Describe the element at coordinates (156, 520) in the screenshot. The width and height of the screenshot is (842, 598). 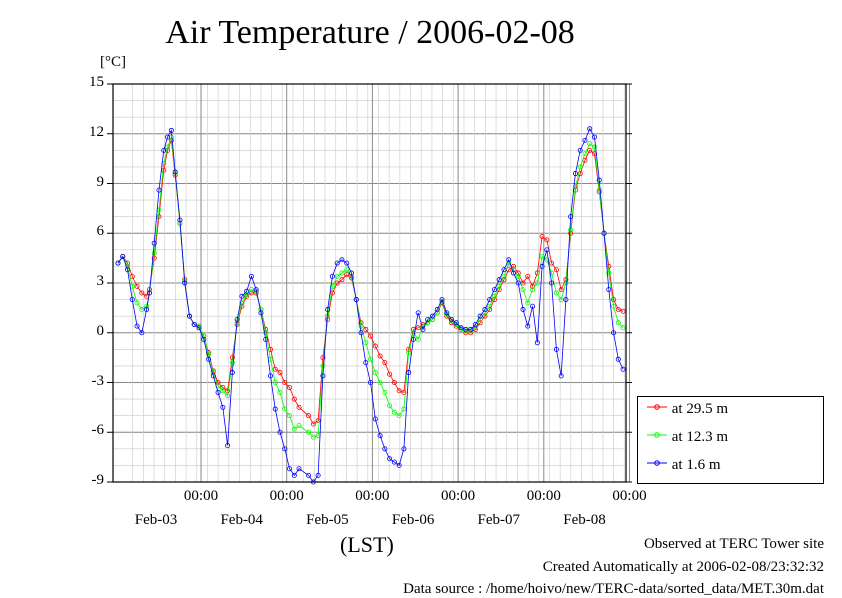
I see `x-date-label: Feb-03` at that location.